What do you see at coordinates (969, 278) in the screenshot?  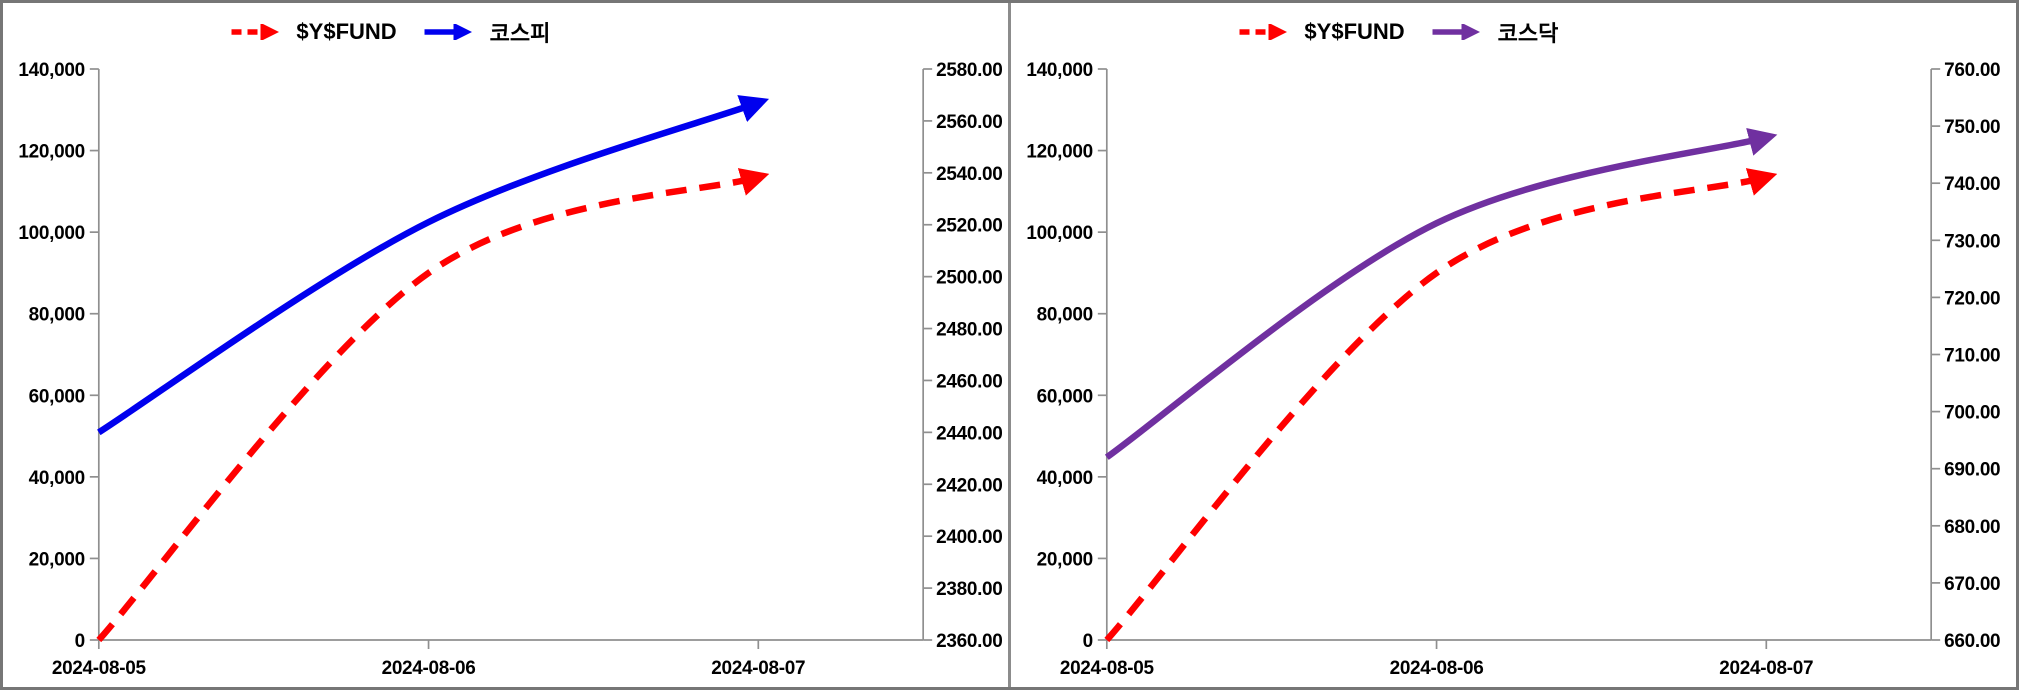 I see `right-axis-tick-label: 2500.00` at bounding box center [969, 278].